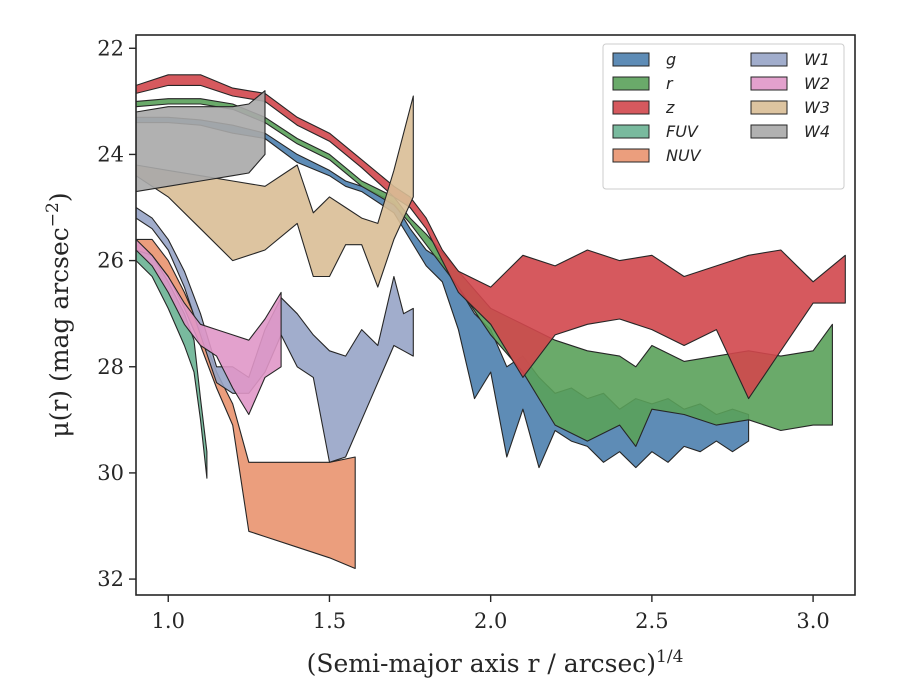 The height and width of the screenshot is (700, 900). I want to click on series-area-w4, so click(201, 141).